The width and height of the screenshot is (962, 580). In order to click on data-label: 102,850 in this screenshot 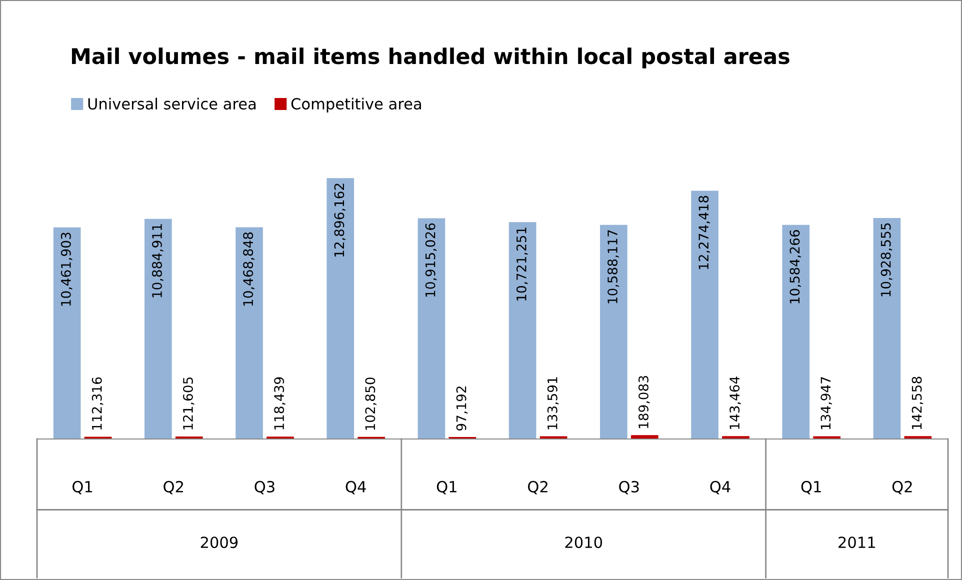, I will do `click(371, 404)`.